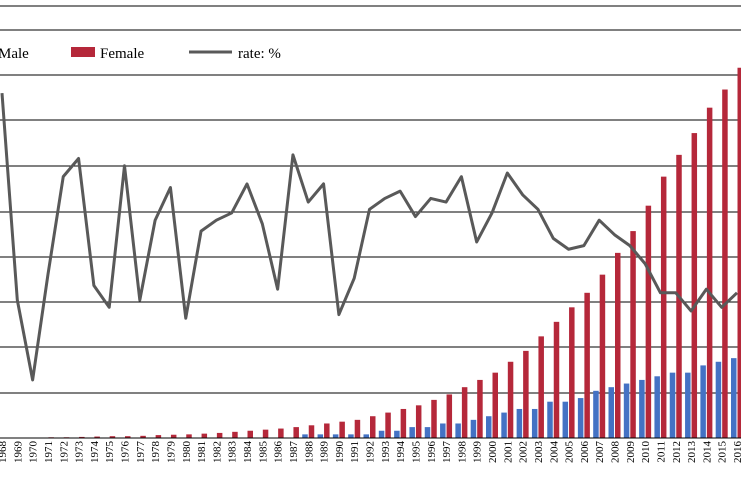 The image size is (741, 486). Describe the element at coordinates (381, 434) in the screenshot. I see `bar-male-1993` at that location.